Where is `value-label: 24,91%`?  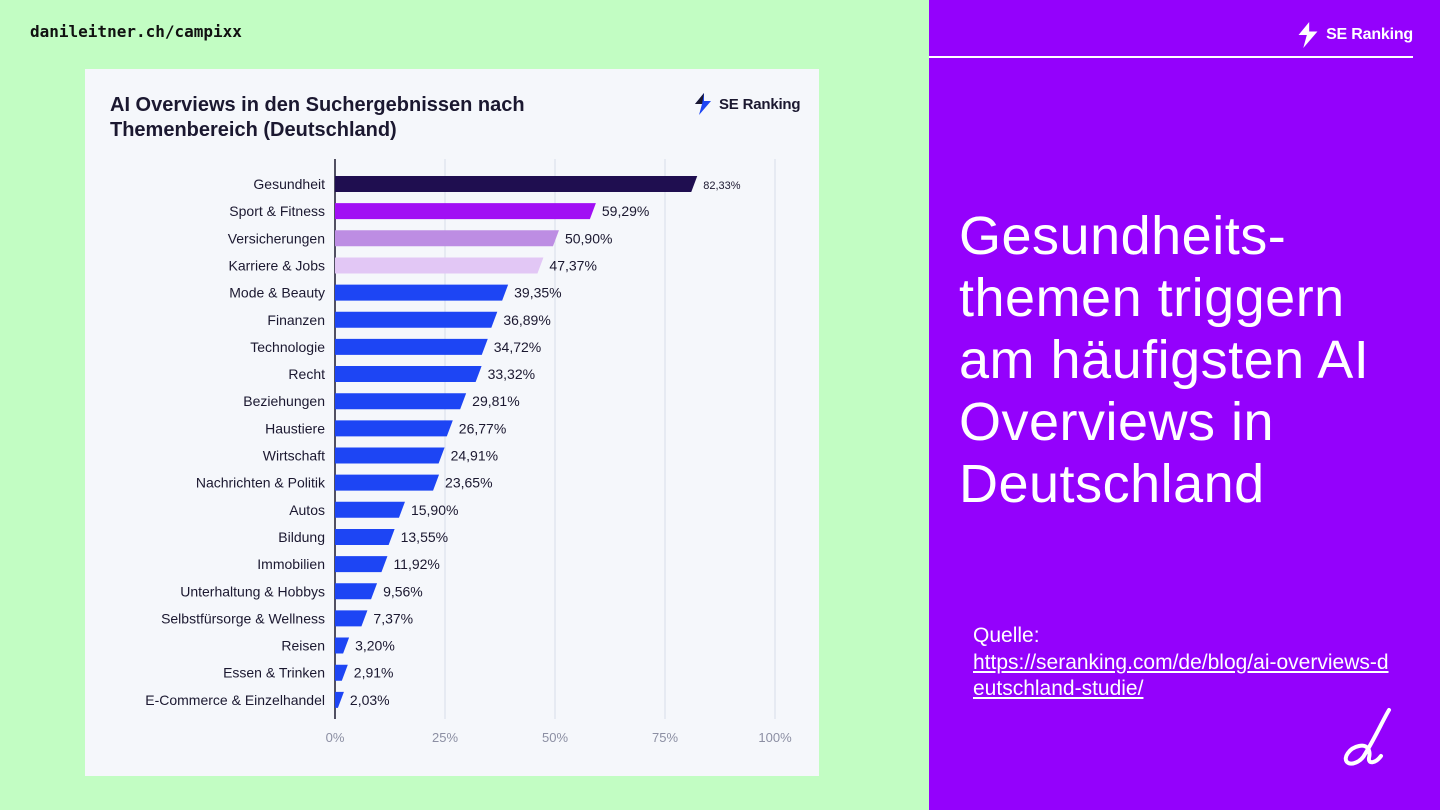 value-label: 24,91% is located at coordinates (474, 456).